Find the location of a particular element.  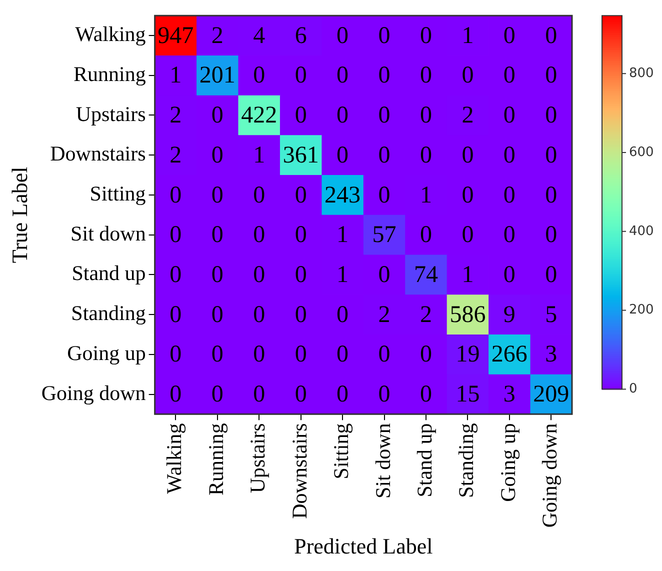

x-tick-label: Running is located at coordinates (216, 459).